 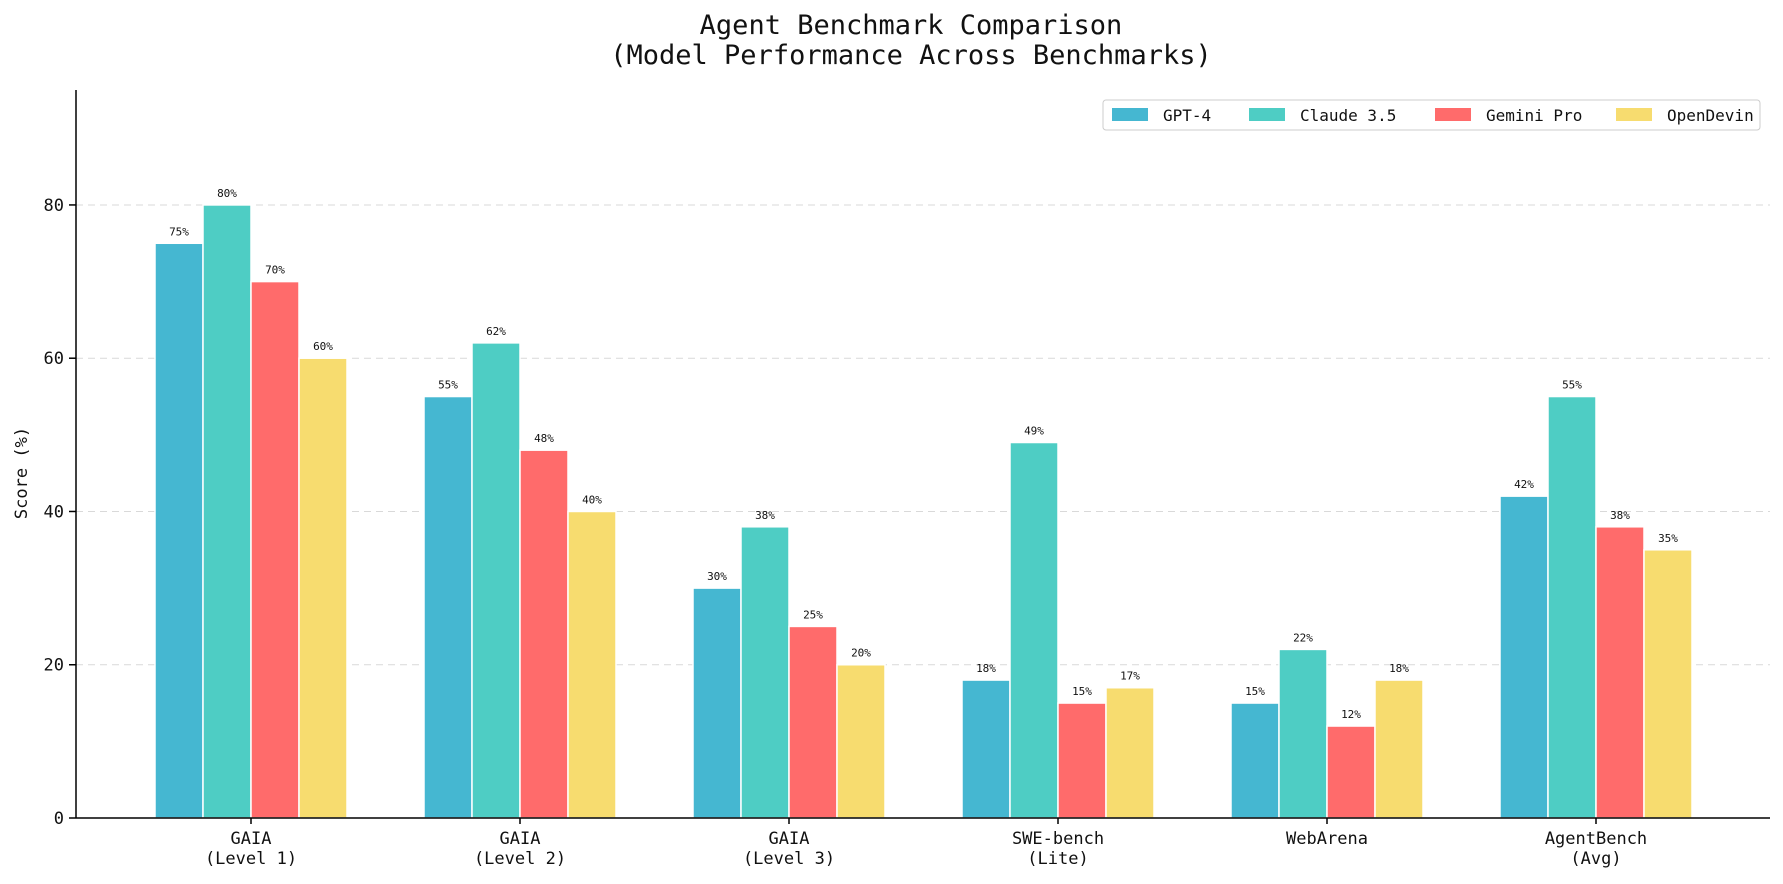 What do you see at coordinates (813, 614) in the screenshot?
I see `bar-value-label: 25%` at bounding box center [813, 614].